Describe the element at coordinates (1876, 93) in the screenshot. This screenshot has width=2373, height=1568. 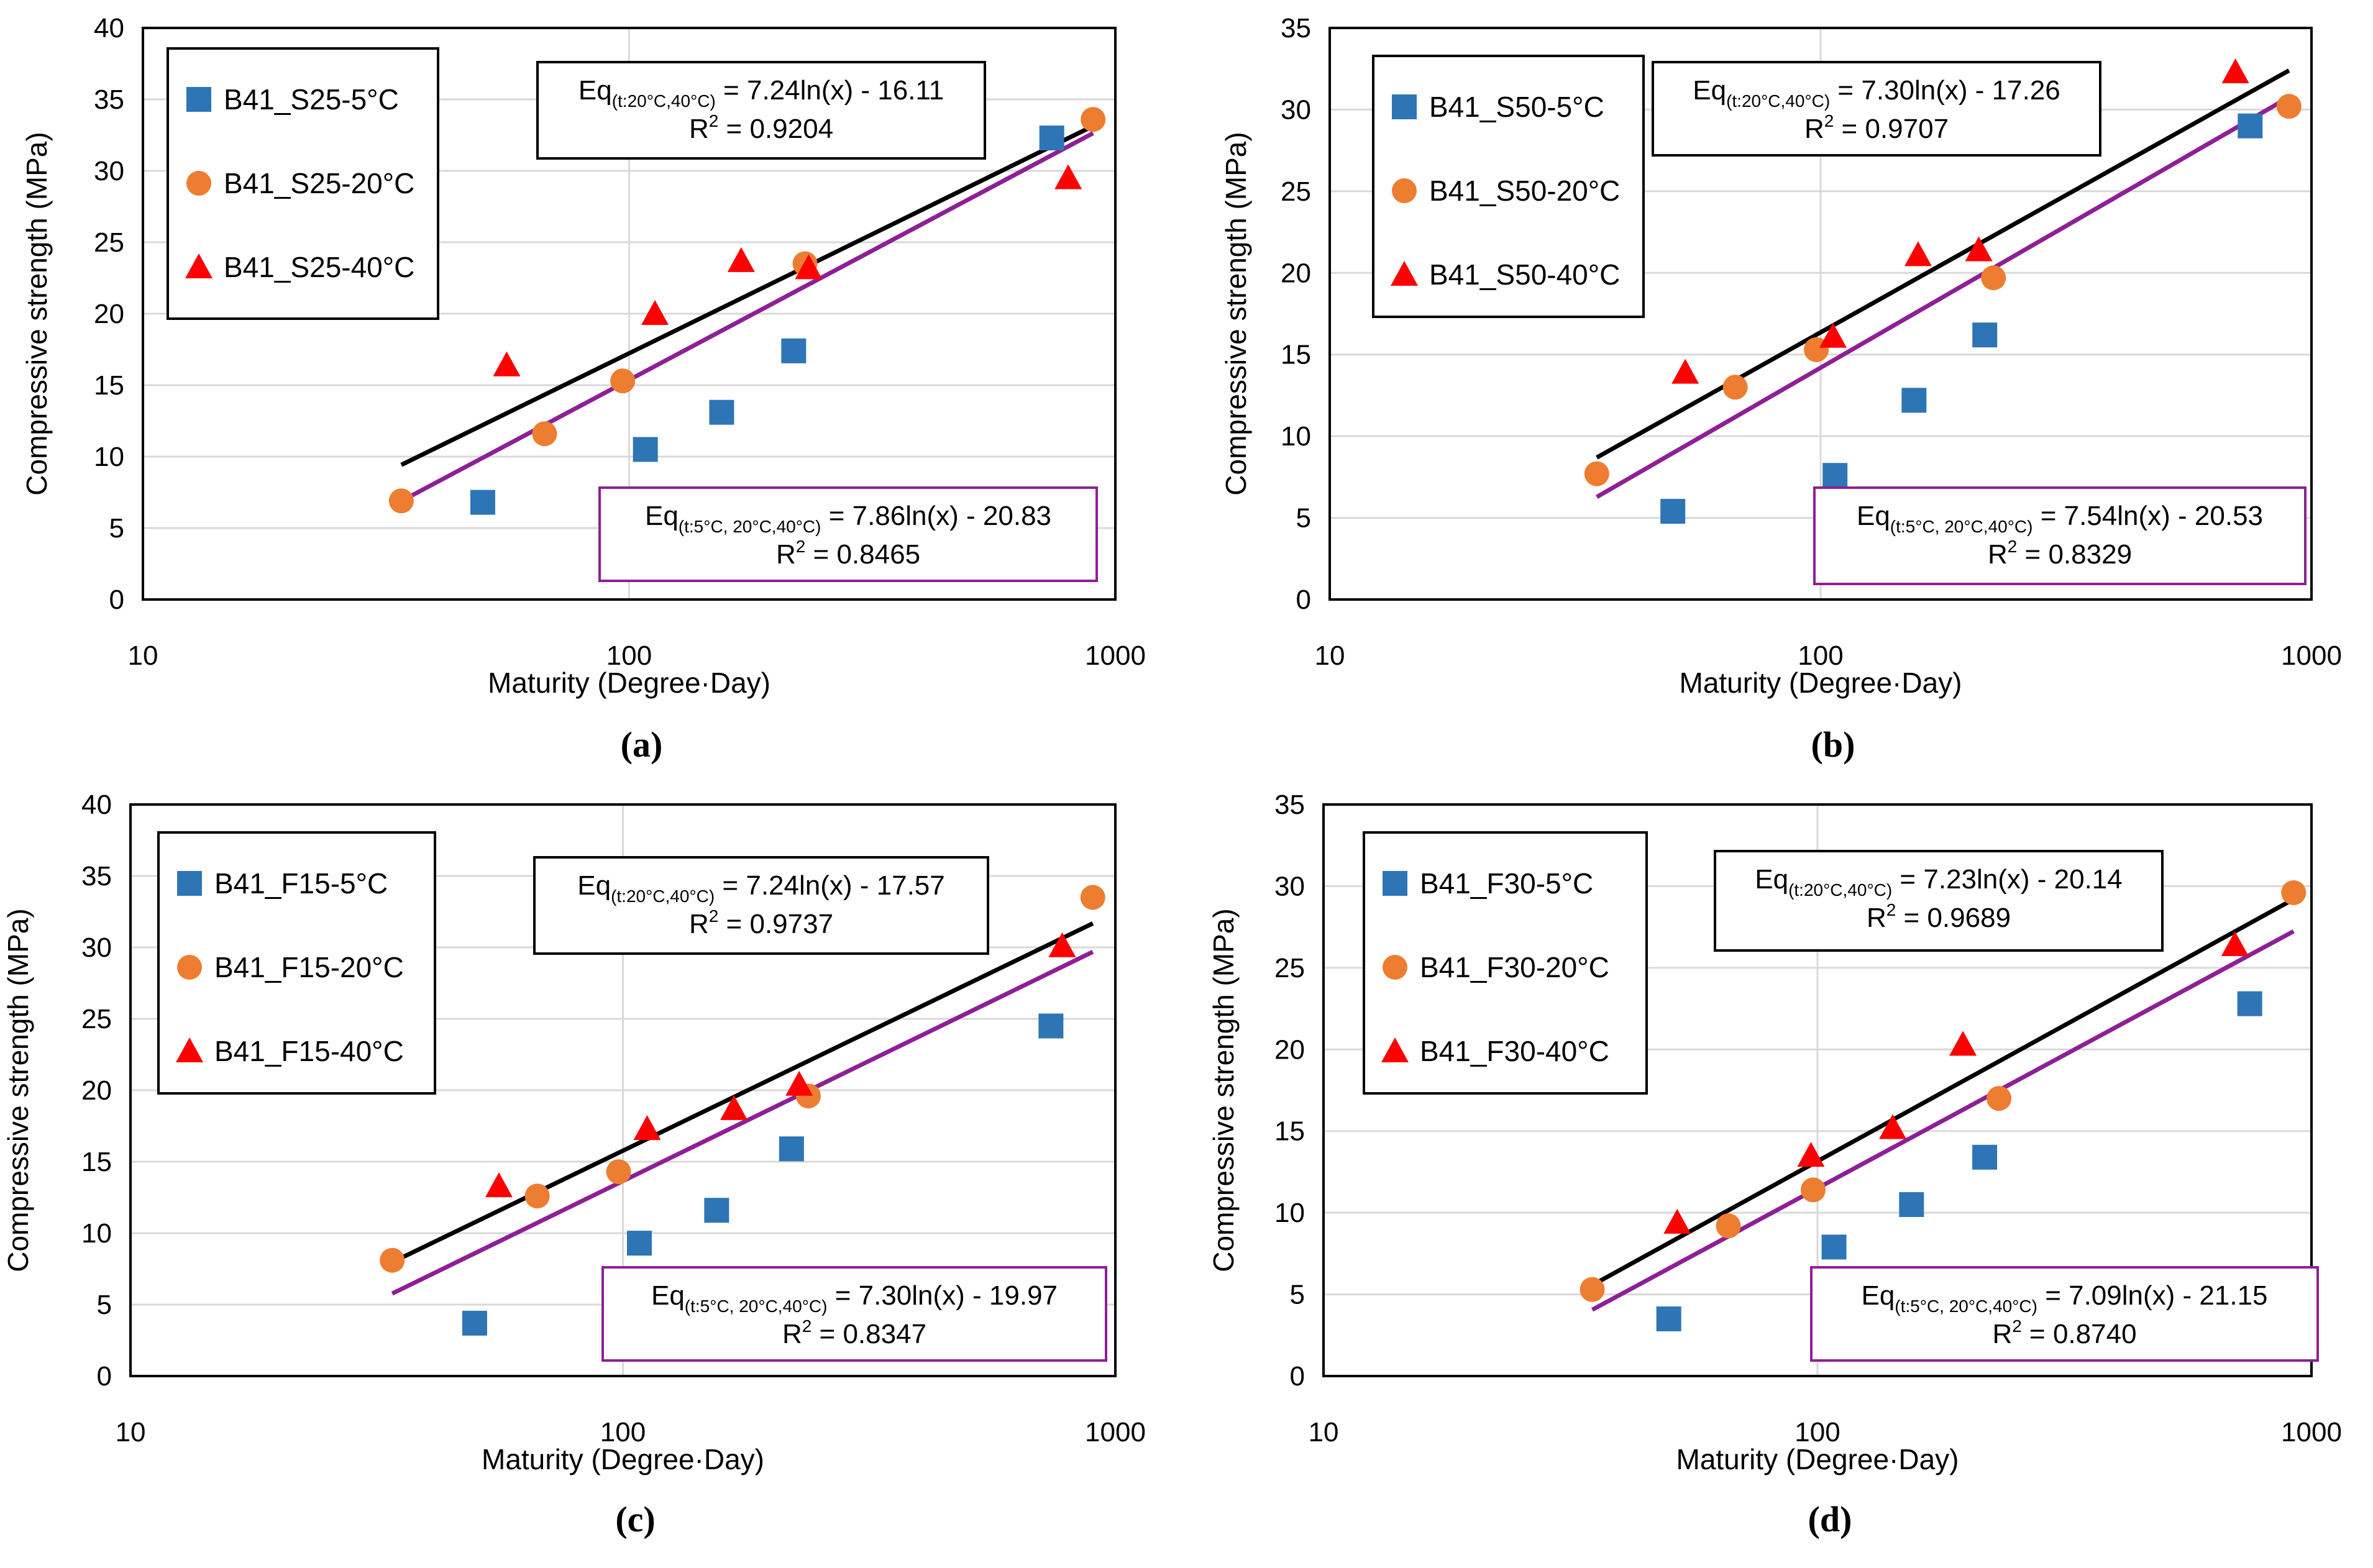
I see `equation-text: Eq(t:20°C,40°C) = 7.30ln(x) - 17.26` at that location.